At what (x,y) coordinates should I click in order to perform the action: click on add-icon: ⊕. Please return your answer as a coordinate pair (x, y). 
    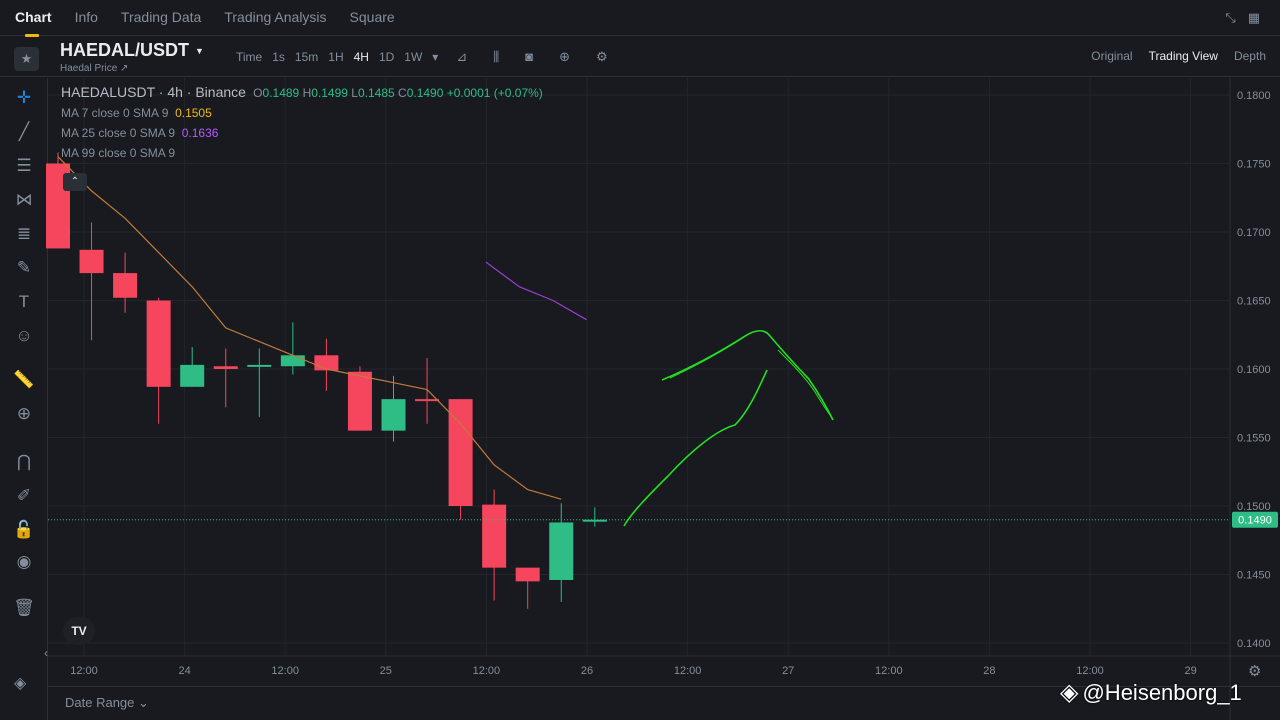
    Looking at the image, I should click on (564, 56).